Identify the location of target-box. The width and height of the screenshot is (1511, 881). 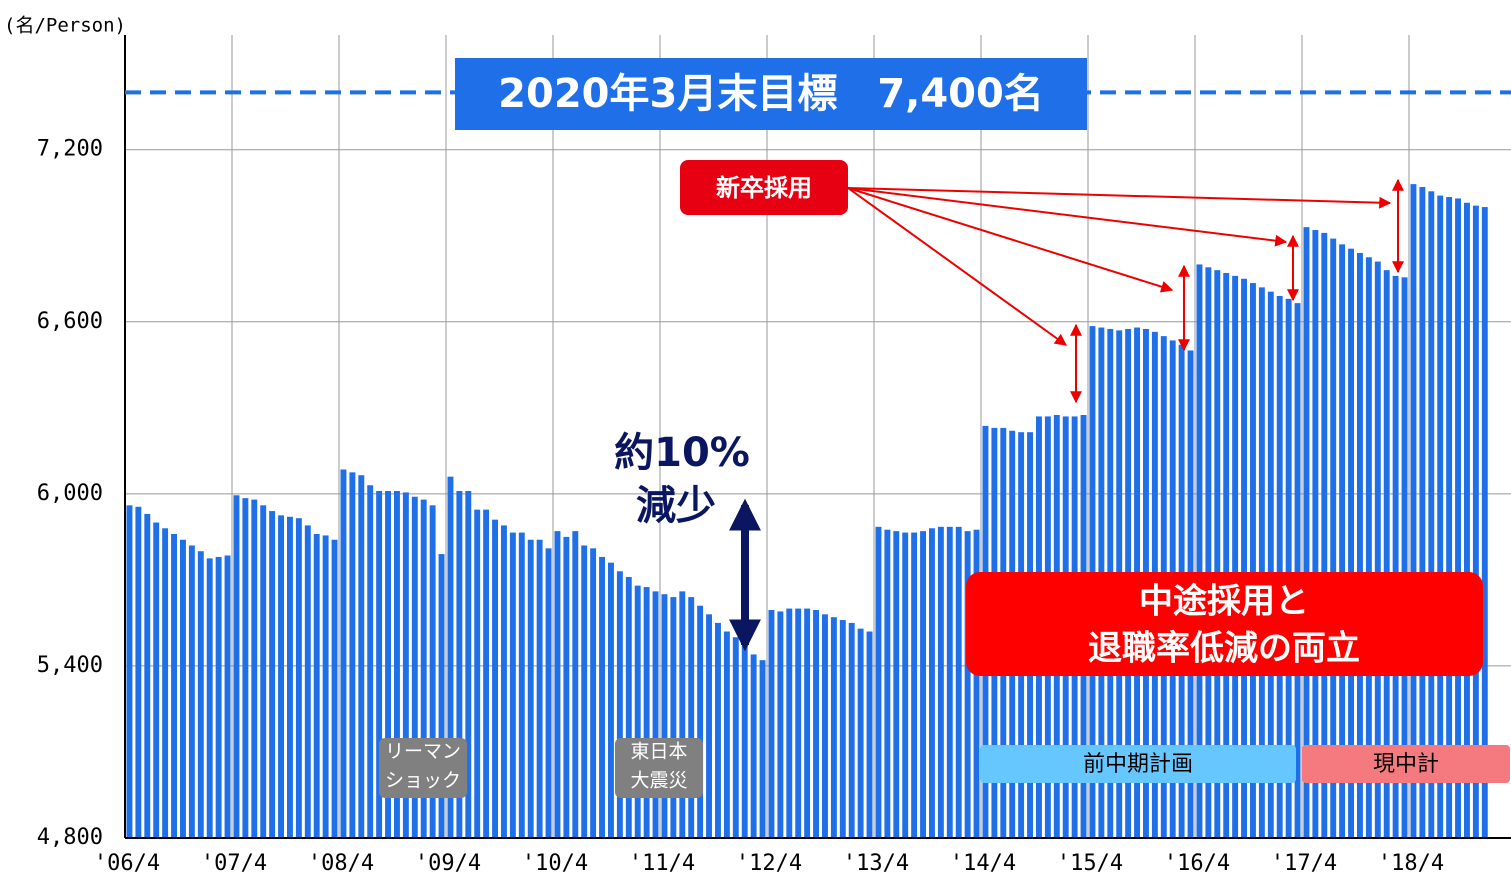
(771, 94).